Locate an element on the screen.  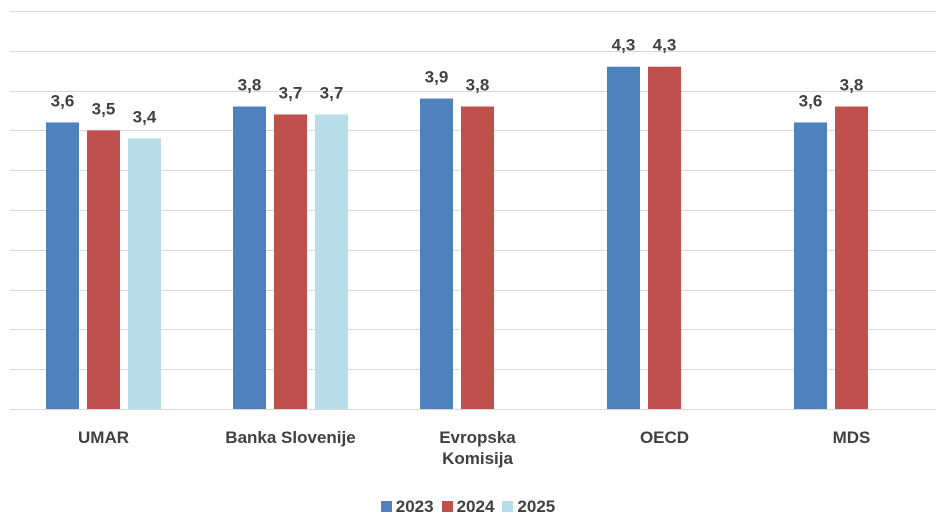
x-tick-label: Evropska Komisija is located at coordinates (477, 448).